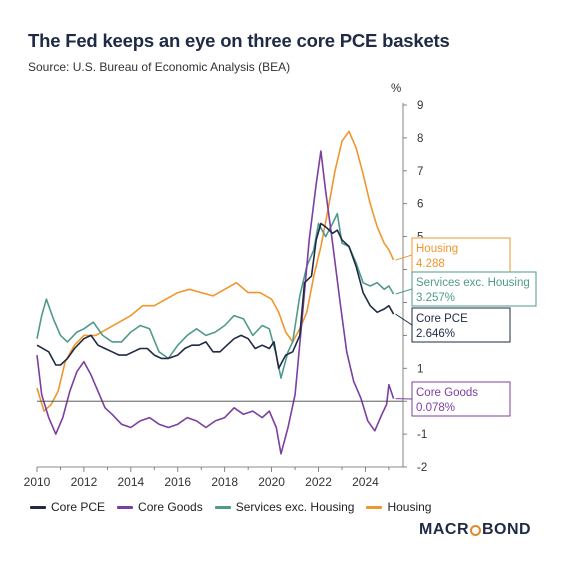 This screenshot has width=564, height=575. I want to click on legend-item-core-pce: Core PCE, so click(67, 507).